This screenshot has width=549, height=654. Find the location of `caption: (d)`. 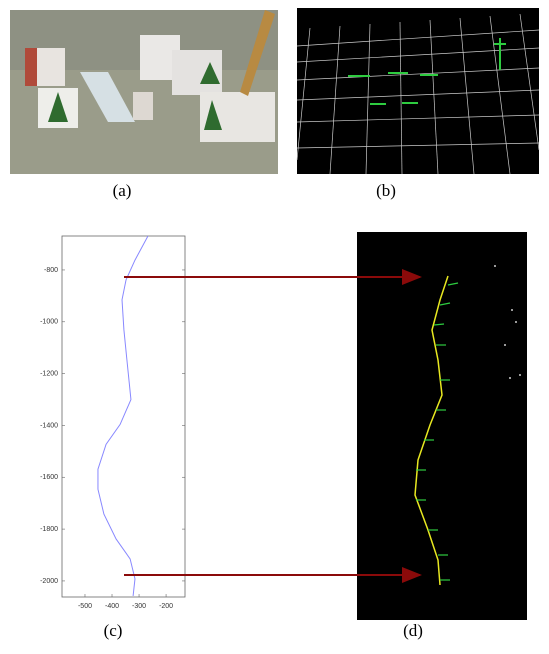

caption: (d) is located at coordinates (413, 630).